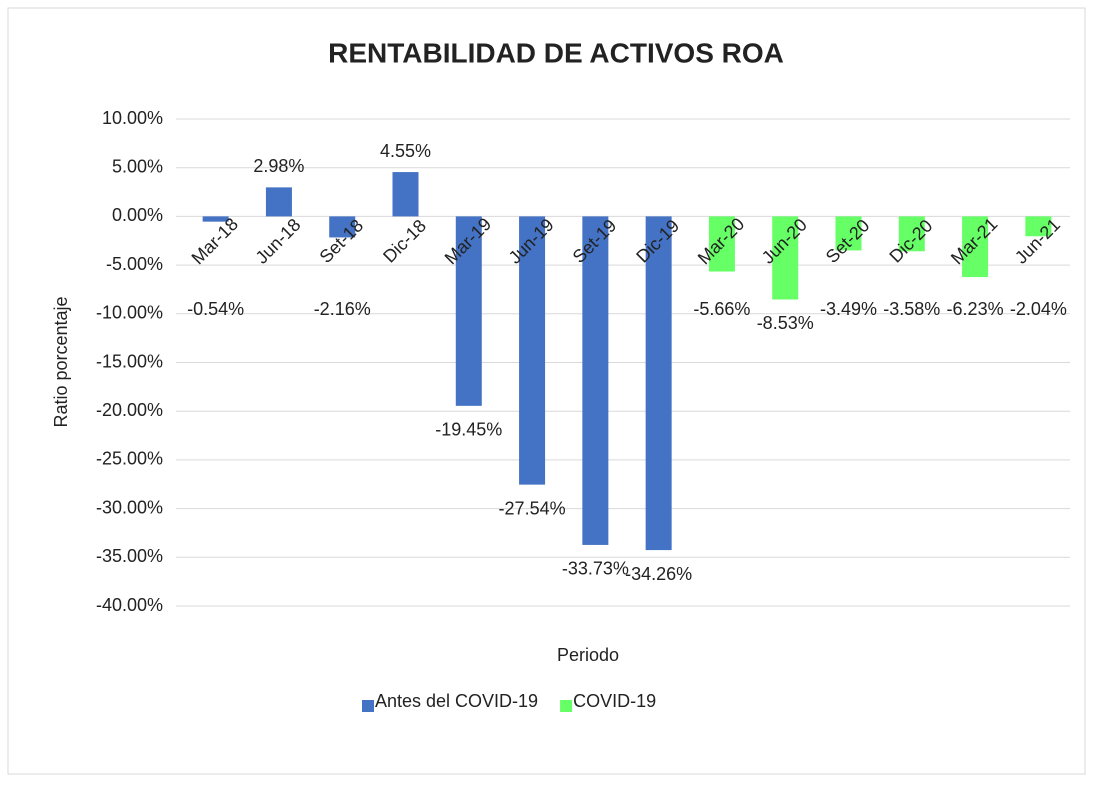 This screenshot has width=1093, height=787. Describe the element at coordinates (614, 701) in the screenshot. I see `legend-label: COVID-19` at that location.